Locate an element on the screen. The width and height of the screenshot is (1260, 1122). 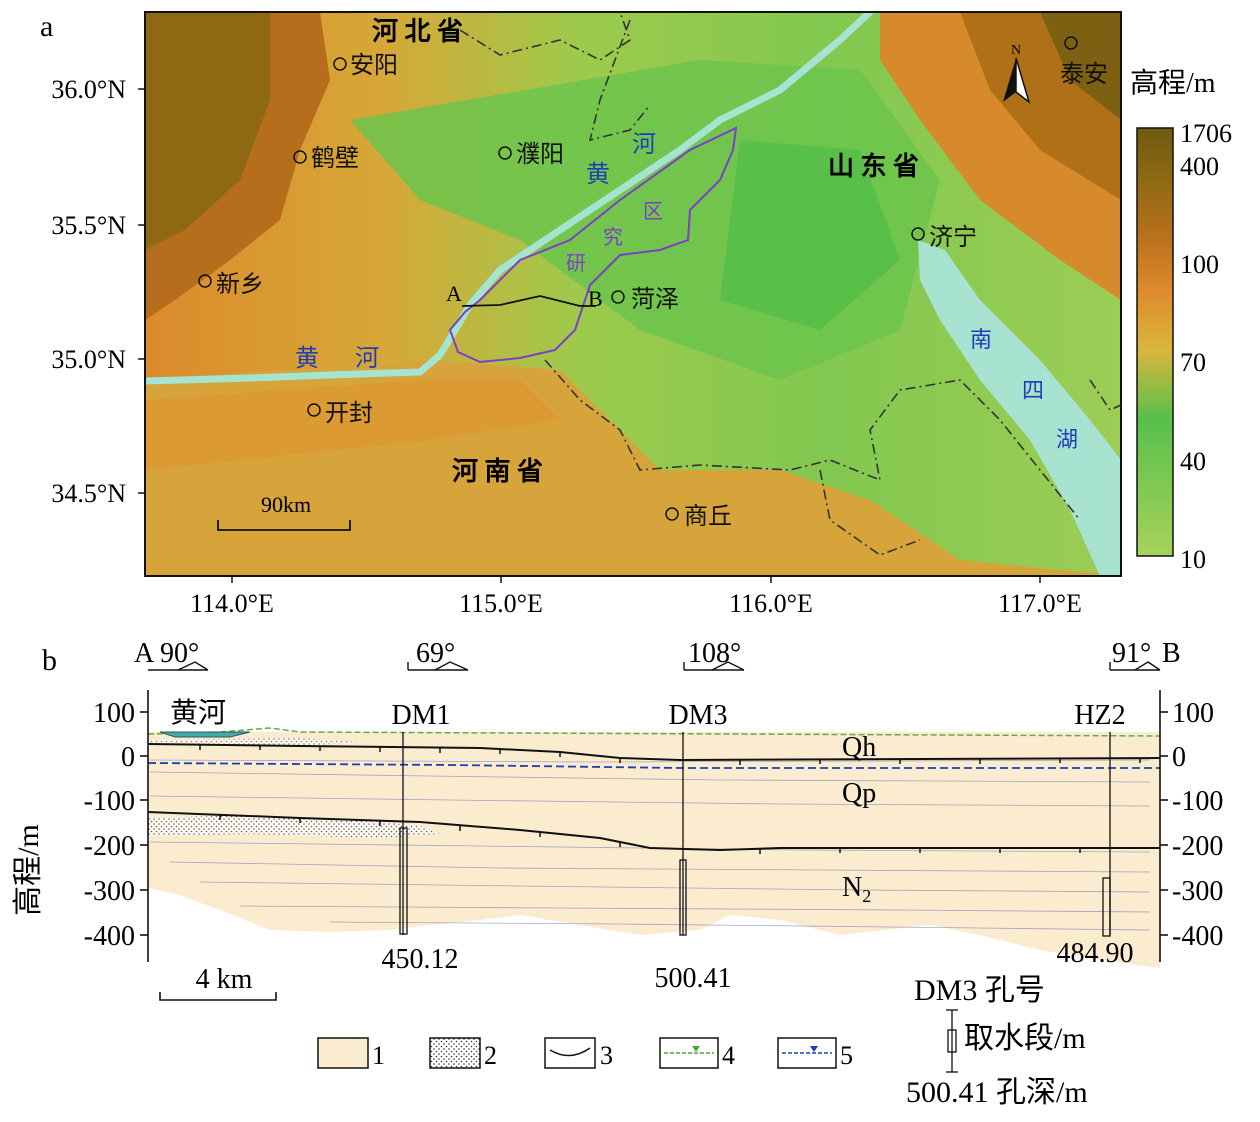
key-depth: 500.41 孔深/m is located at coordinates (997, 1092).